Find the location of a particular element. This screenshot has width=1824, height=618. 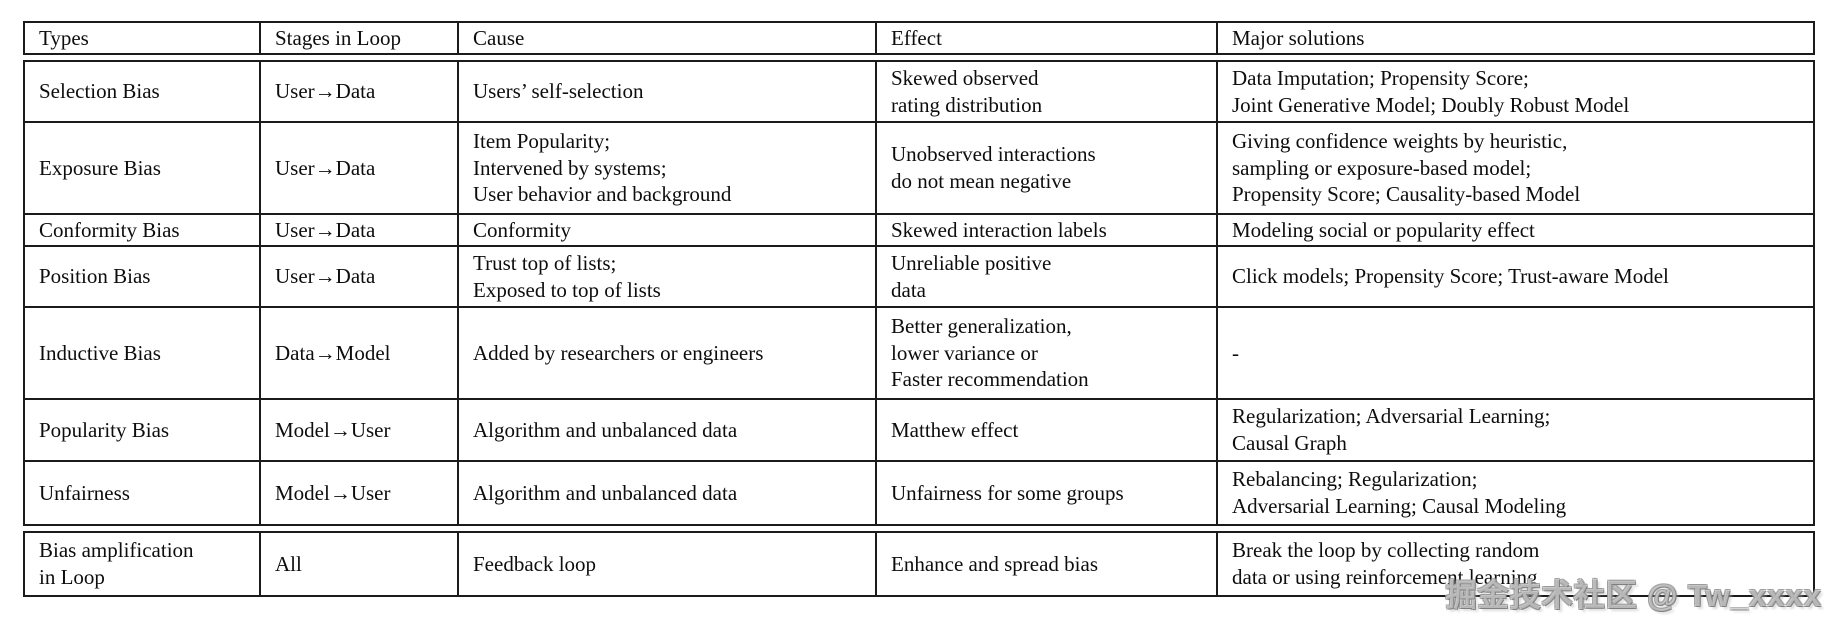

cell-type: Bias amplification in Loop is located at coordinates (143, 564).